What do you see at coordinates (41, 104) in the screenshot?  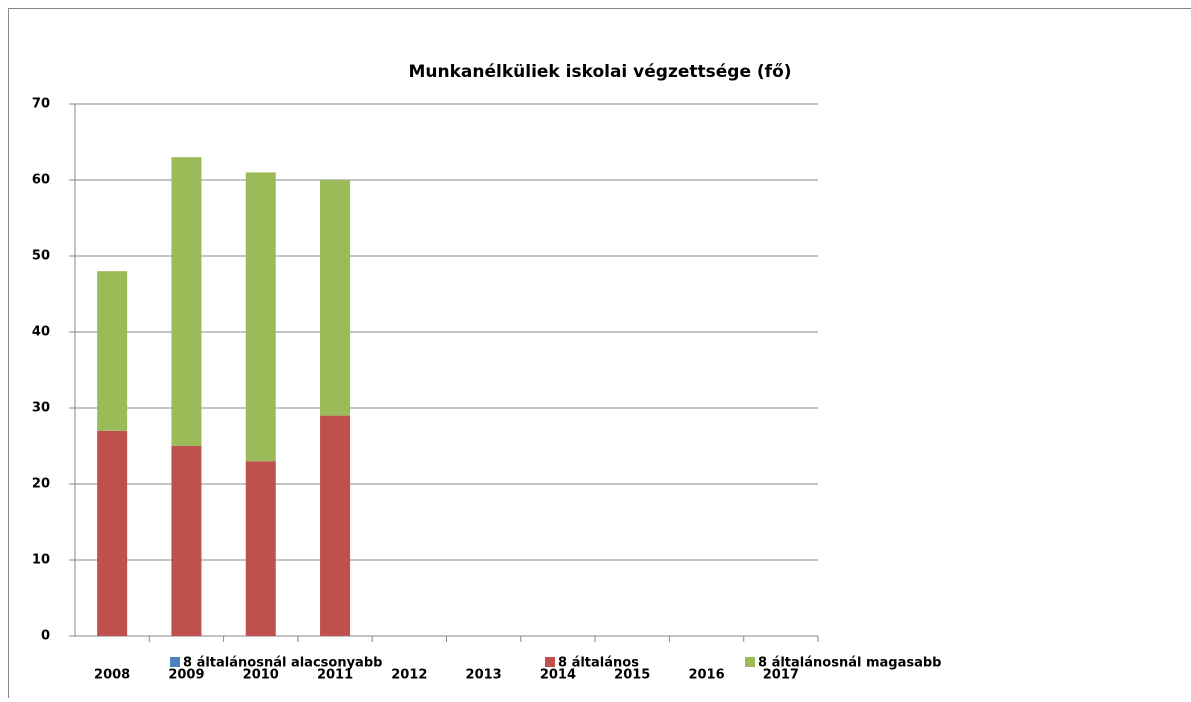 I see `y-tick-label: 70` at bounding box center [41, 104].